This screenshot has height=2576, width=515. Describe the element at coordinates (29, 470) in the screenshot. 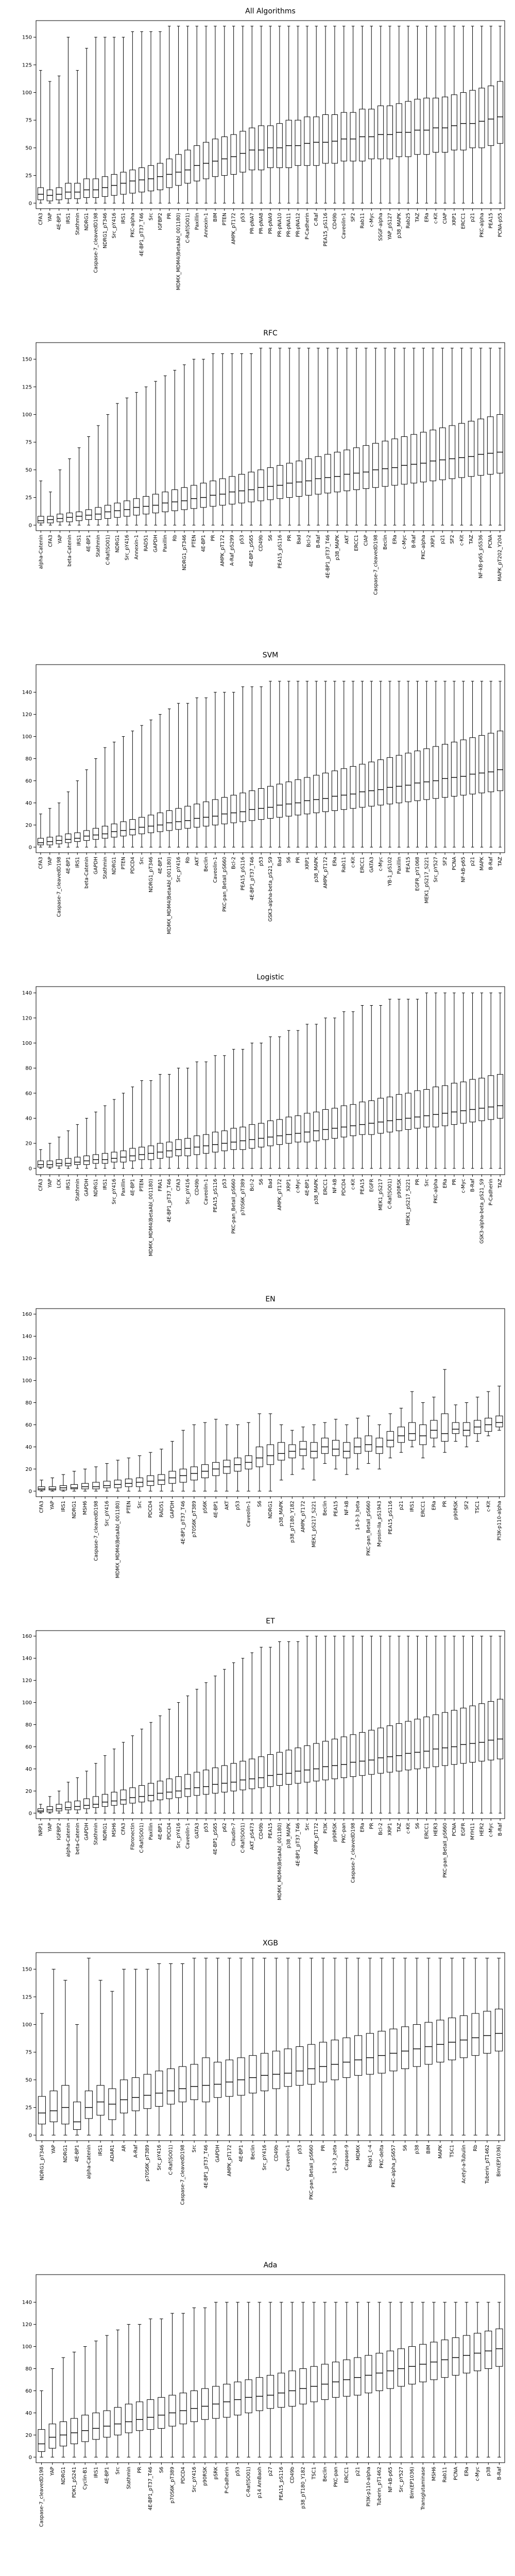

I see `y-tick-label: 50` at that location.